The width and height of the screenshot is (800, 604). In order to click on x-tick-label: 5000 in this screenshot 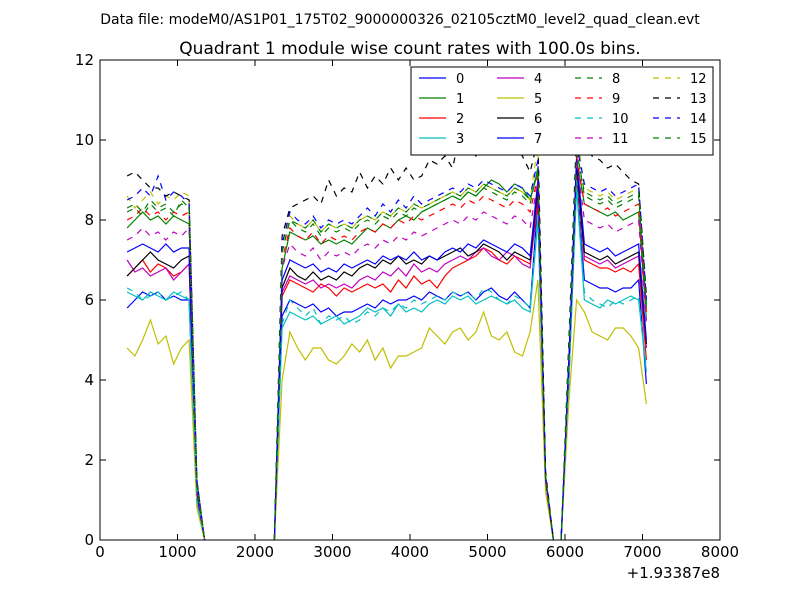, I will do `click(487, 552)`.